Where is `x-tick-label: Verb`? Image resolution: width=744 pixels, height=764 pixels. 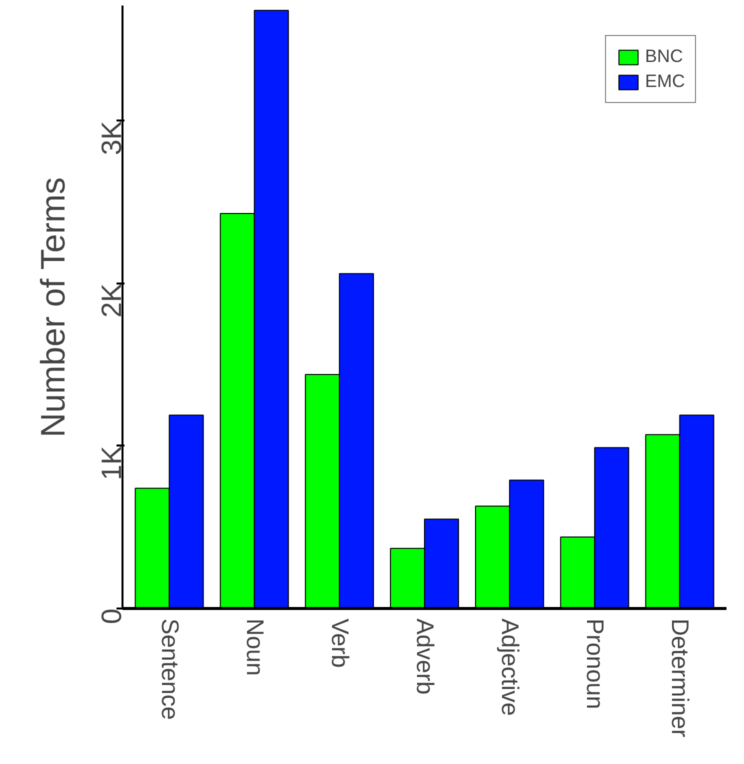 x-tick-label: Verb is located at coordinates (339, 643).